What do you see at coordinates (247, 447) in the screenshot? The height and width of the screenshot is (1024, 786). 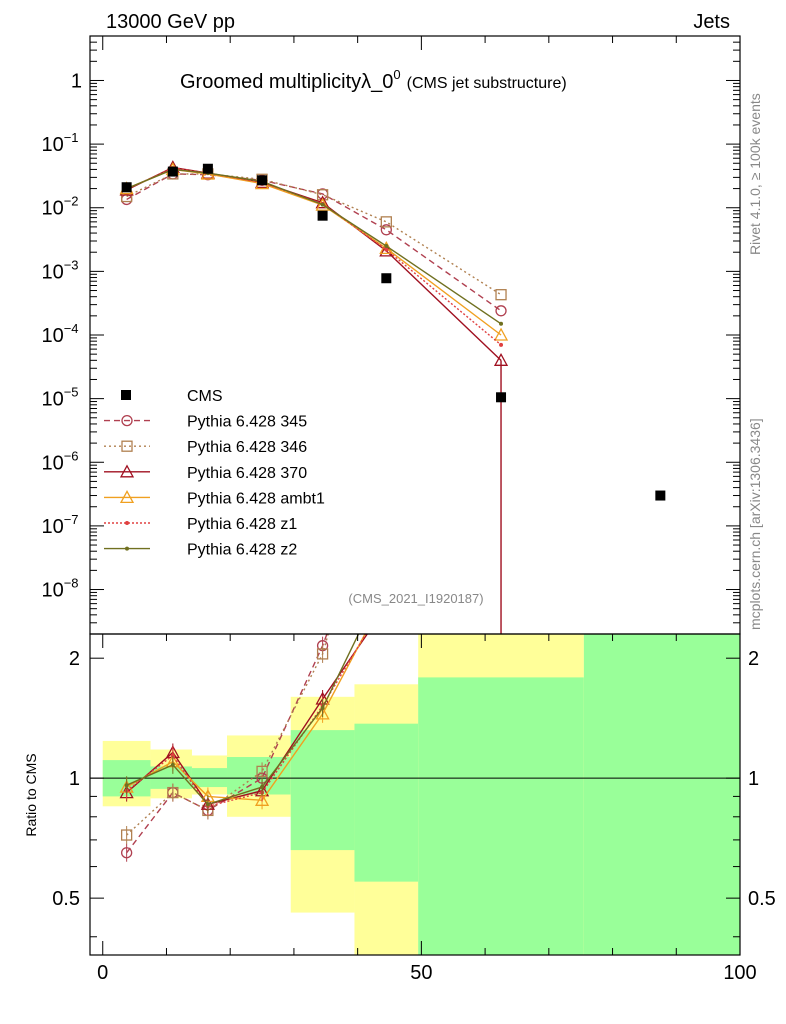 I see `legend-label-1: Pythia 6.428 346` at bounding box center [247, 447].